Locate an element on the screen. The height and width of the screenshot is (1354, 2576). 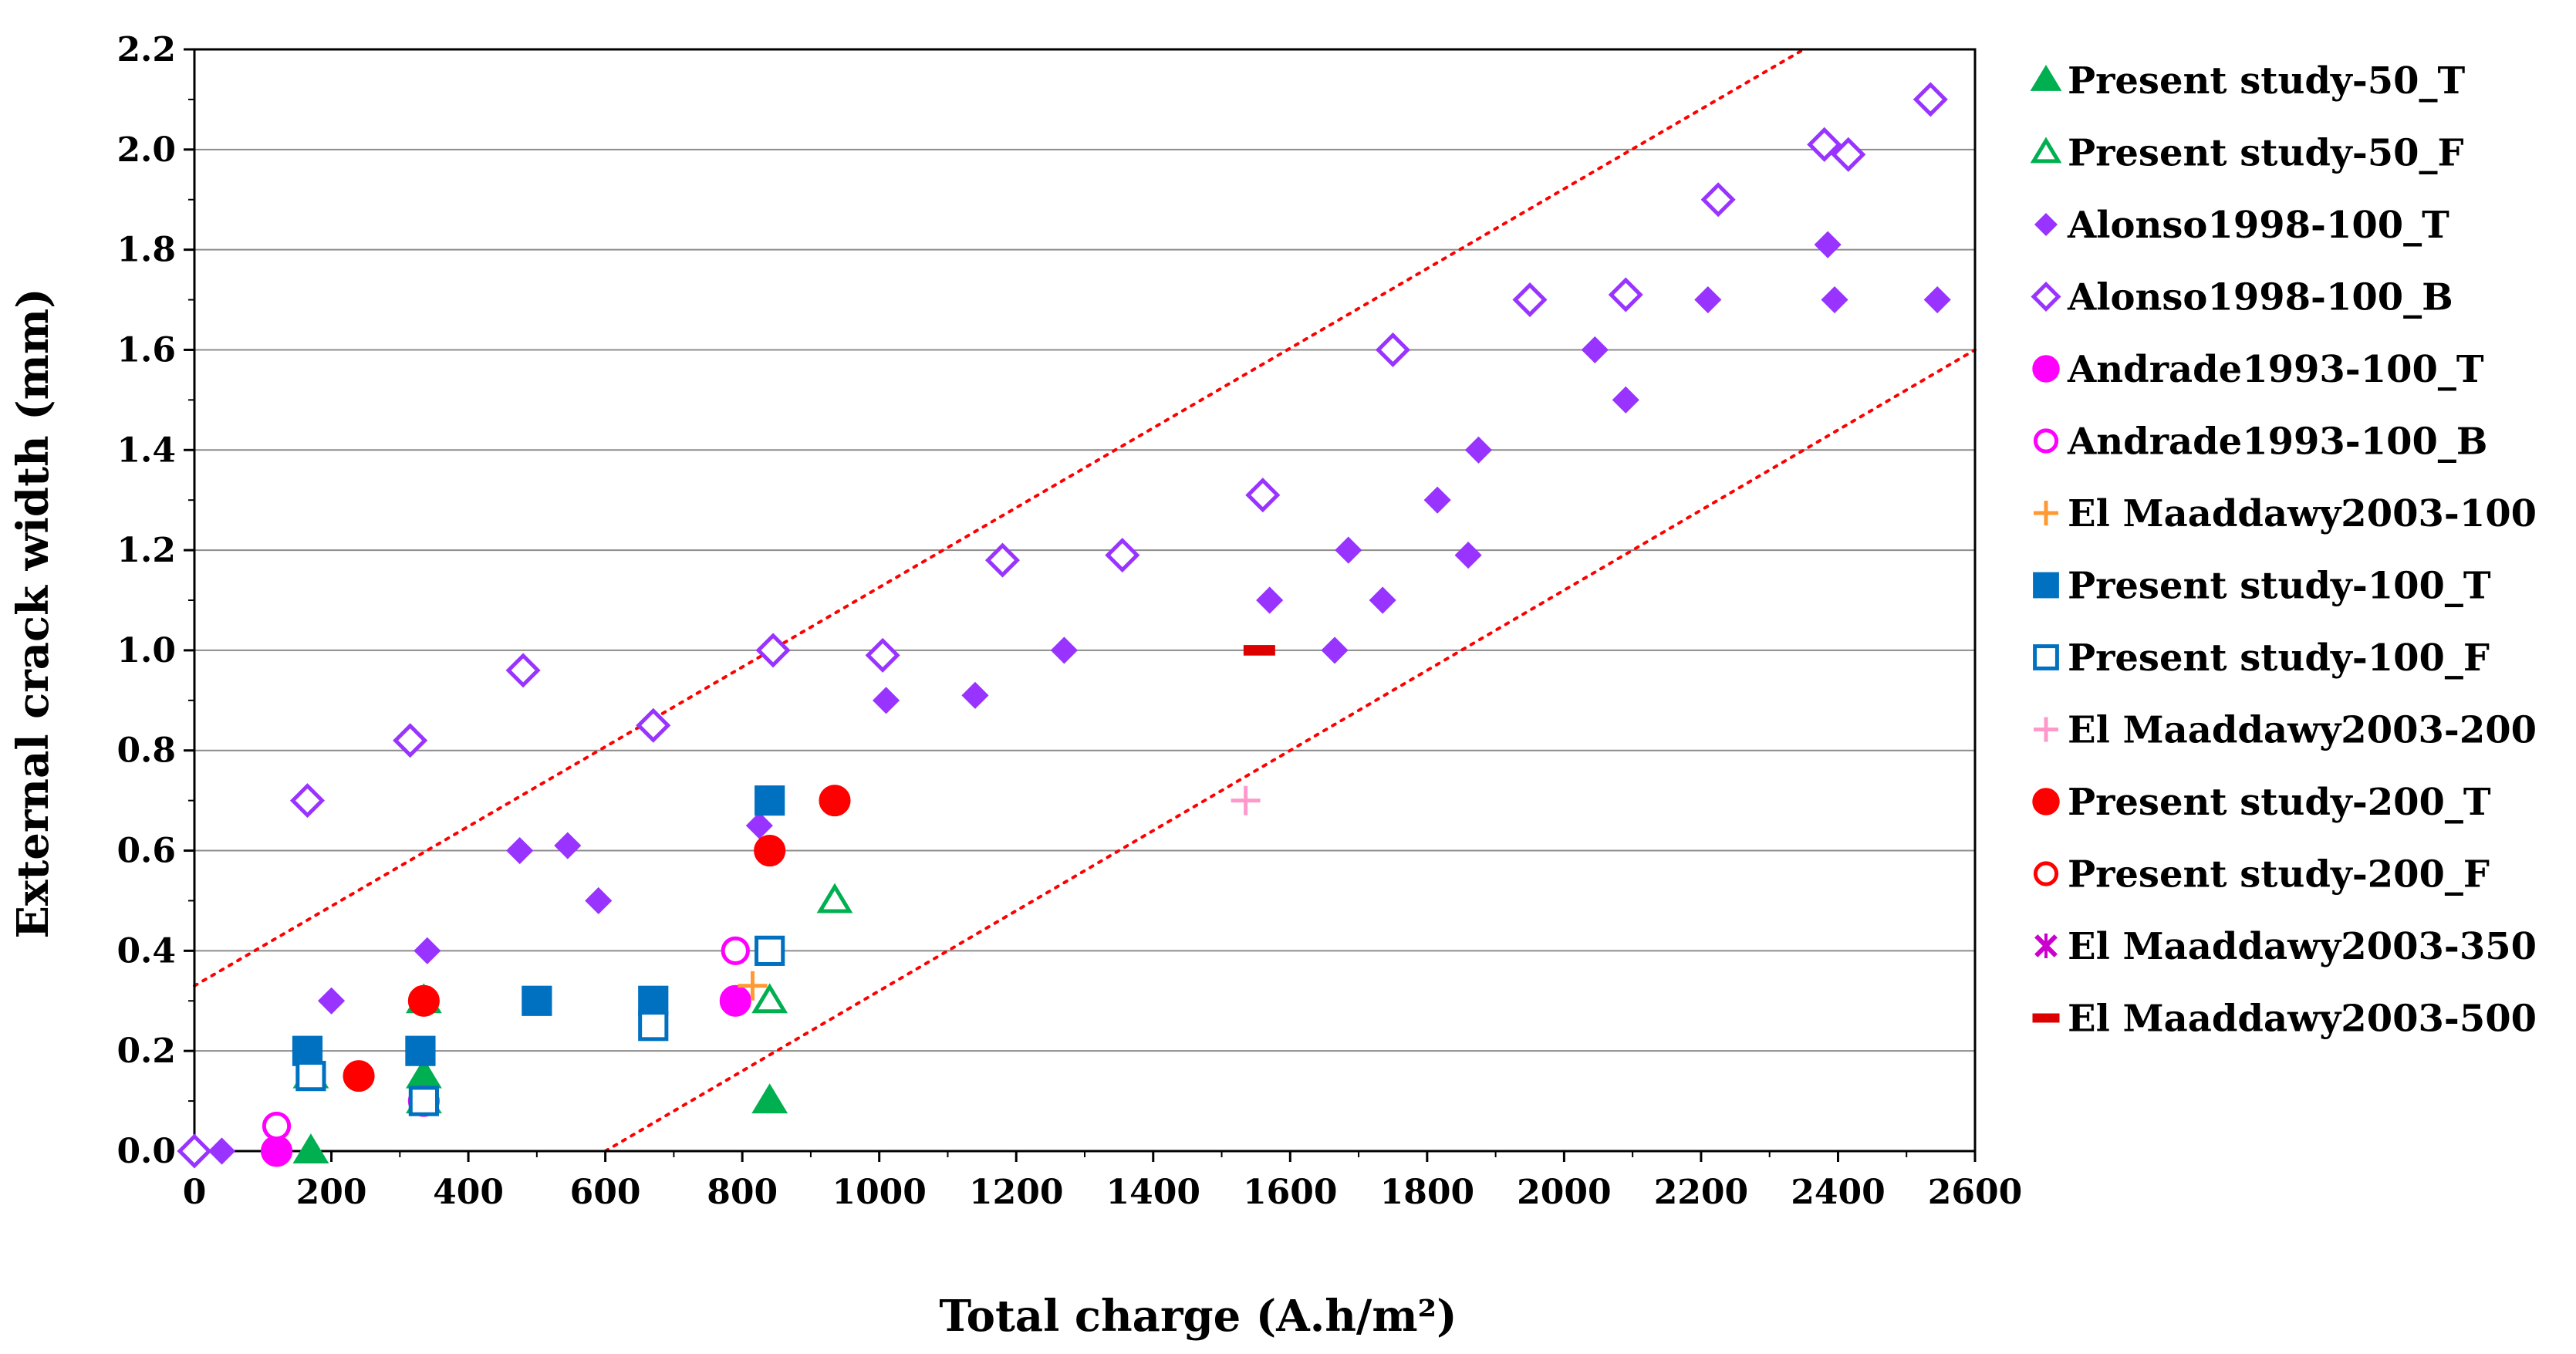
y-tick-label: 1.4 is located at coordinates (146, 450).